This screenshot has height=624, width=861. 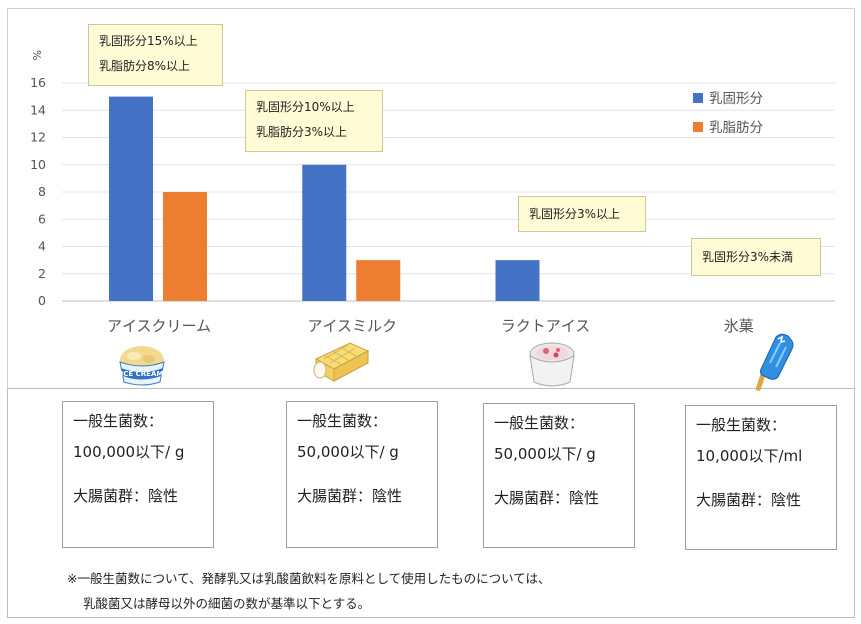 I want to click on annotation-line: 乳固形分3%以上, so click(x=575, y=214).